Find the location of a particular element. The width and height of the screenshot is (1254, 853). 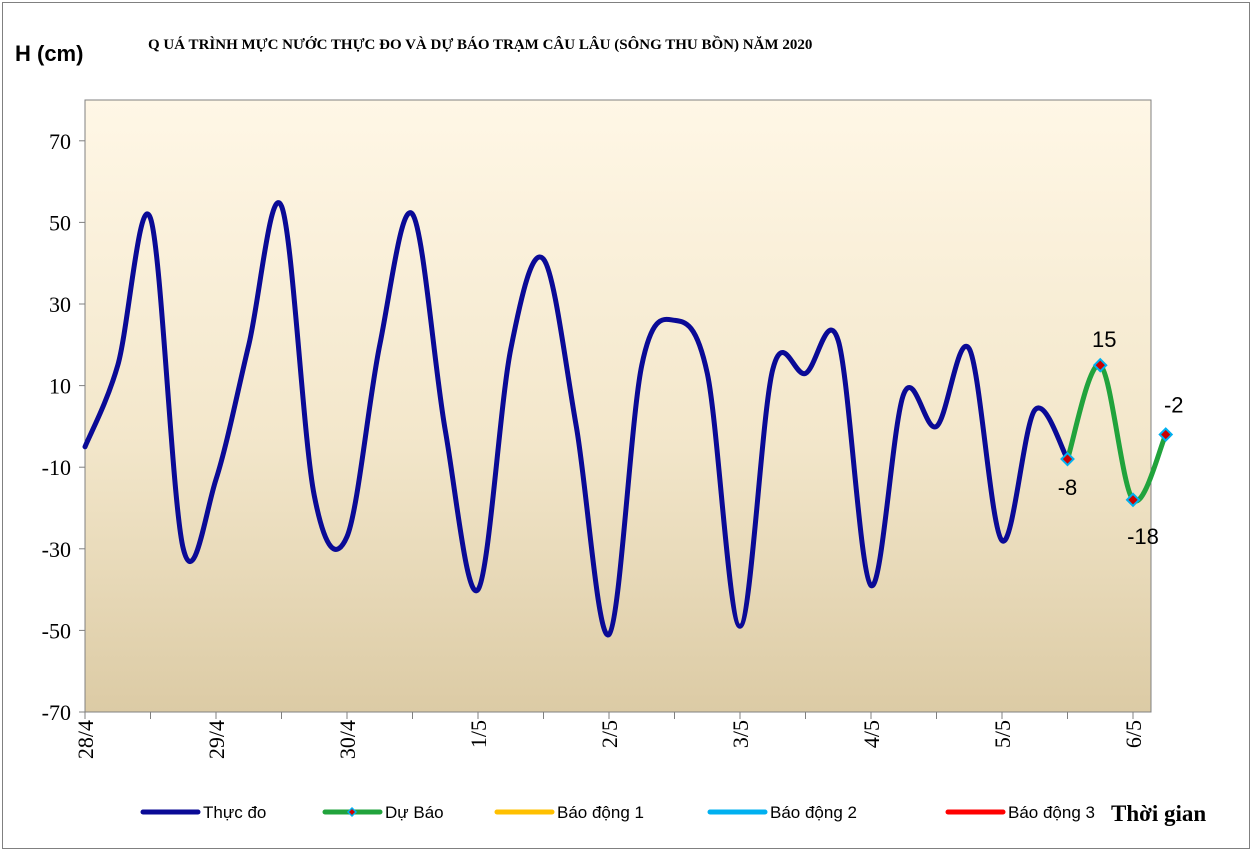

data-label: -18 is located at coordinates (1143, 536).